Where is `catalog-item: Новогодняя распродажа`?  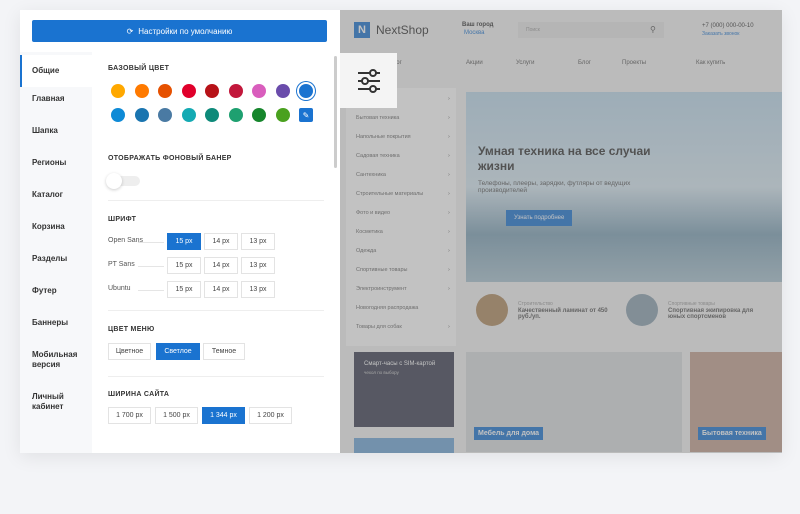
catalog-item: Новогодняя распродажа is located at coordinates (387, 308).